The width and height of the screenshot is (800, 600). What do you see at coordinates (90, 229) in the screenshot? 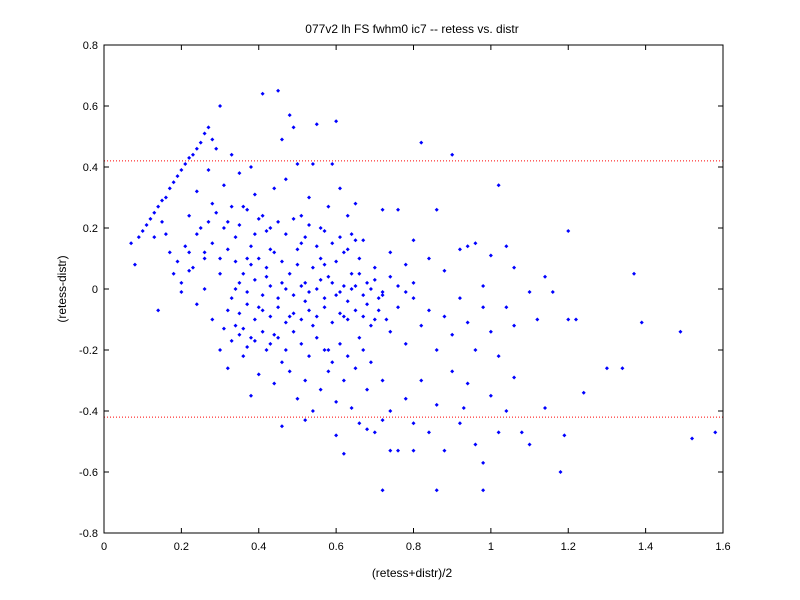
I see `y-tick-label: 0.2` at bounding box center [90, 229].